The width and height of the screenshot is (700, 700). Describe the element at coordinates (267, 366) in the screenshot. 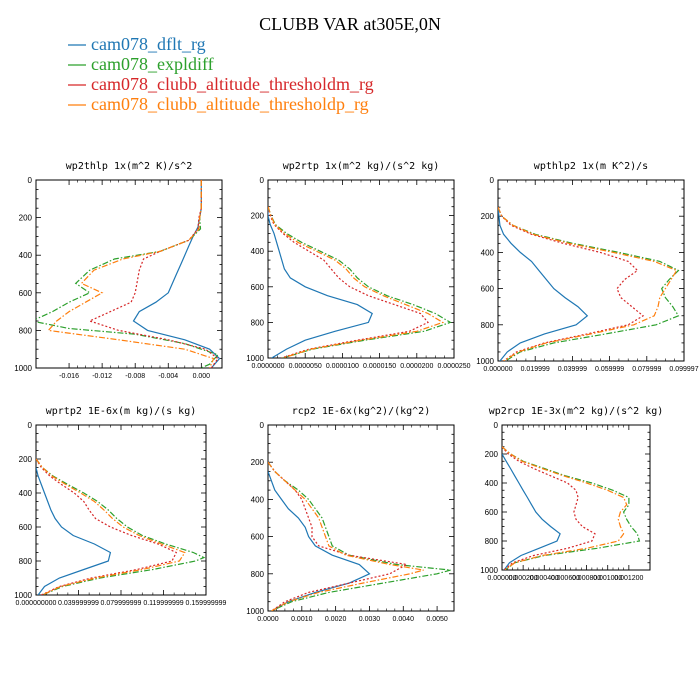

I see `x-tick-label: 0.0000000` at that location.